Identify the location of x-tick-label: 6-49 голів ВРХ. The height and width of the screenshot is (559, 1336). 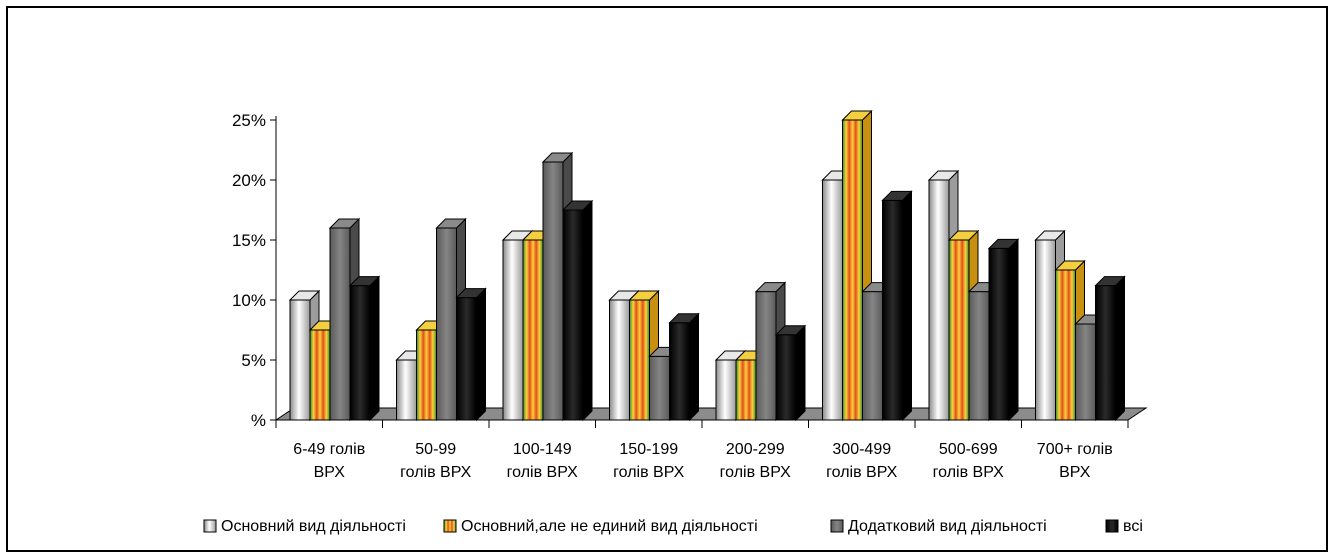
(329, 461).